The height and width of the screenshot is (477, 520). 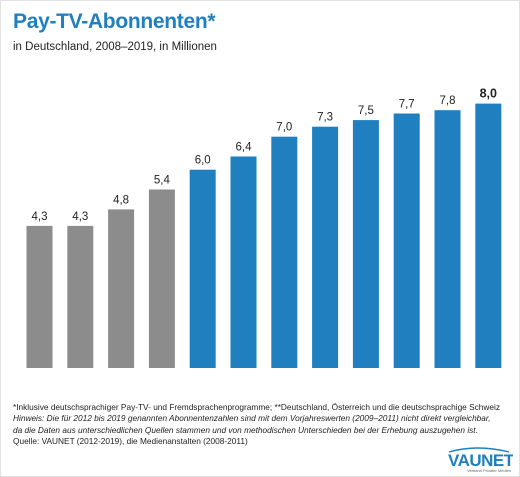 I want to click on vaunet-logo: VAUNET Verband Privater Medien, so click(x=480, y=460).